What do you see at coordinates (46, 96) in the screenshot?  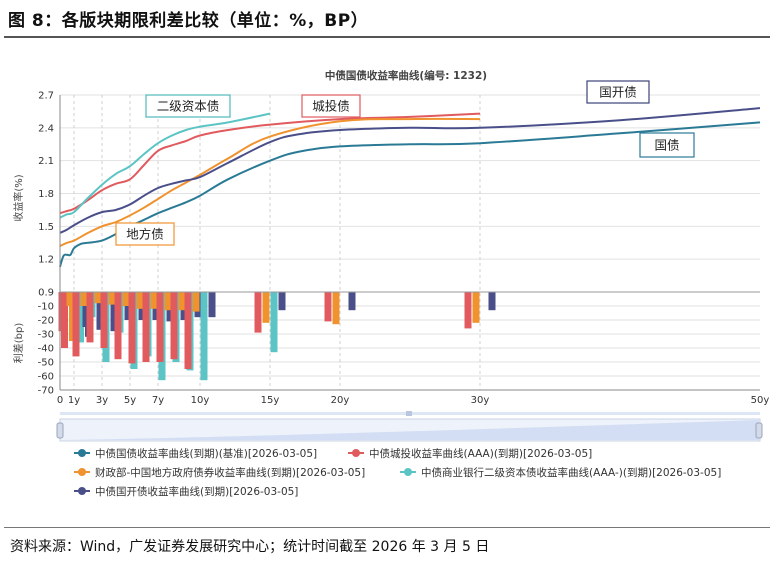 I see `top-y-tick-label: 2.7` at bounding box center [46, 96].